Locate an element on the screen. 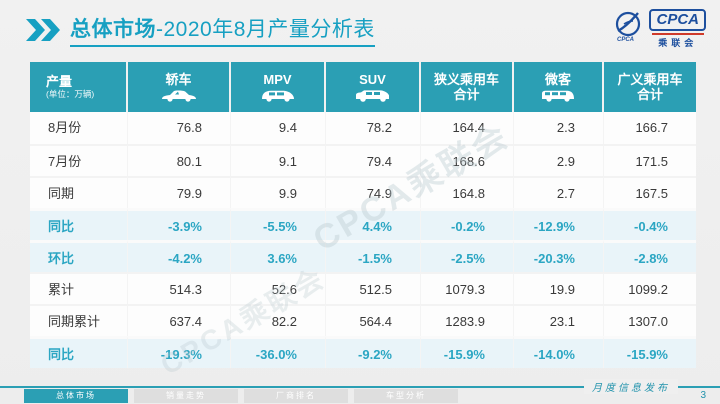 This screenshot has width=720, height=404. page-title-rest: -2020年8月产量分析表 is located at coordinates (265, 29).